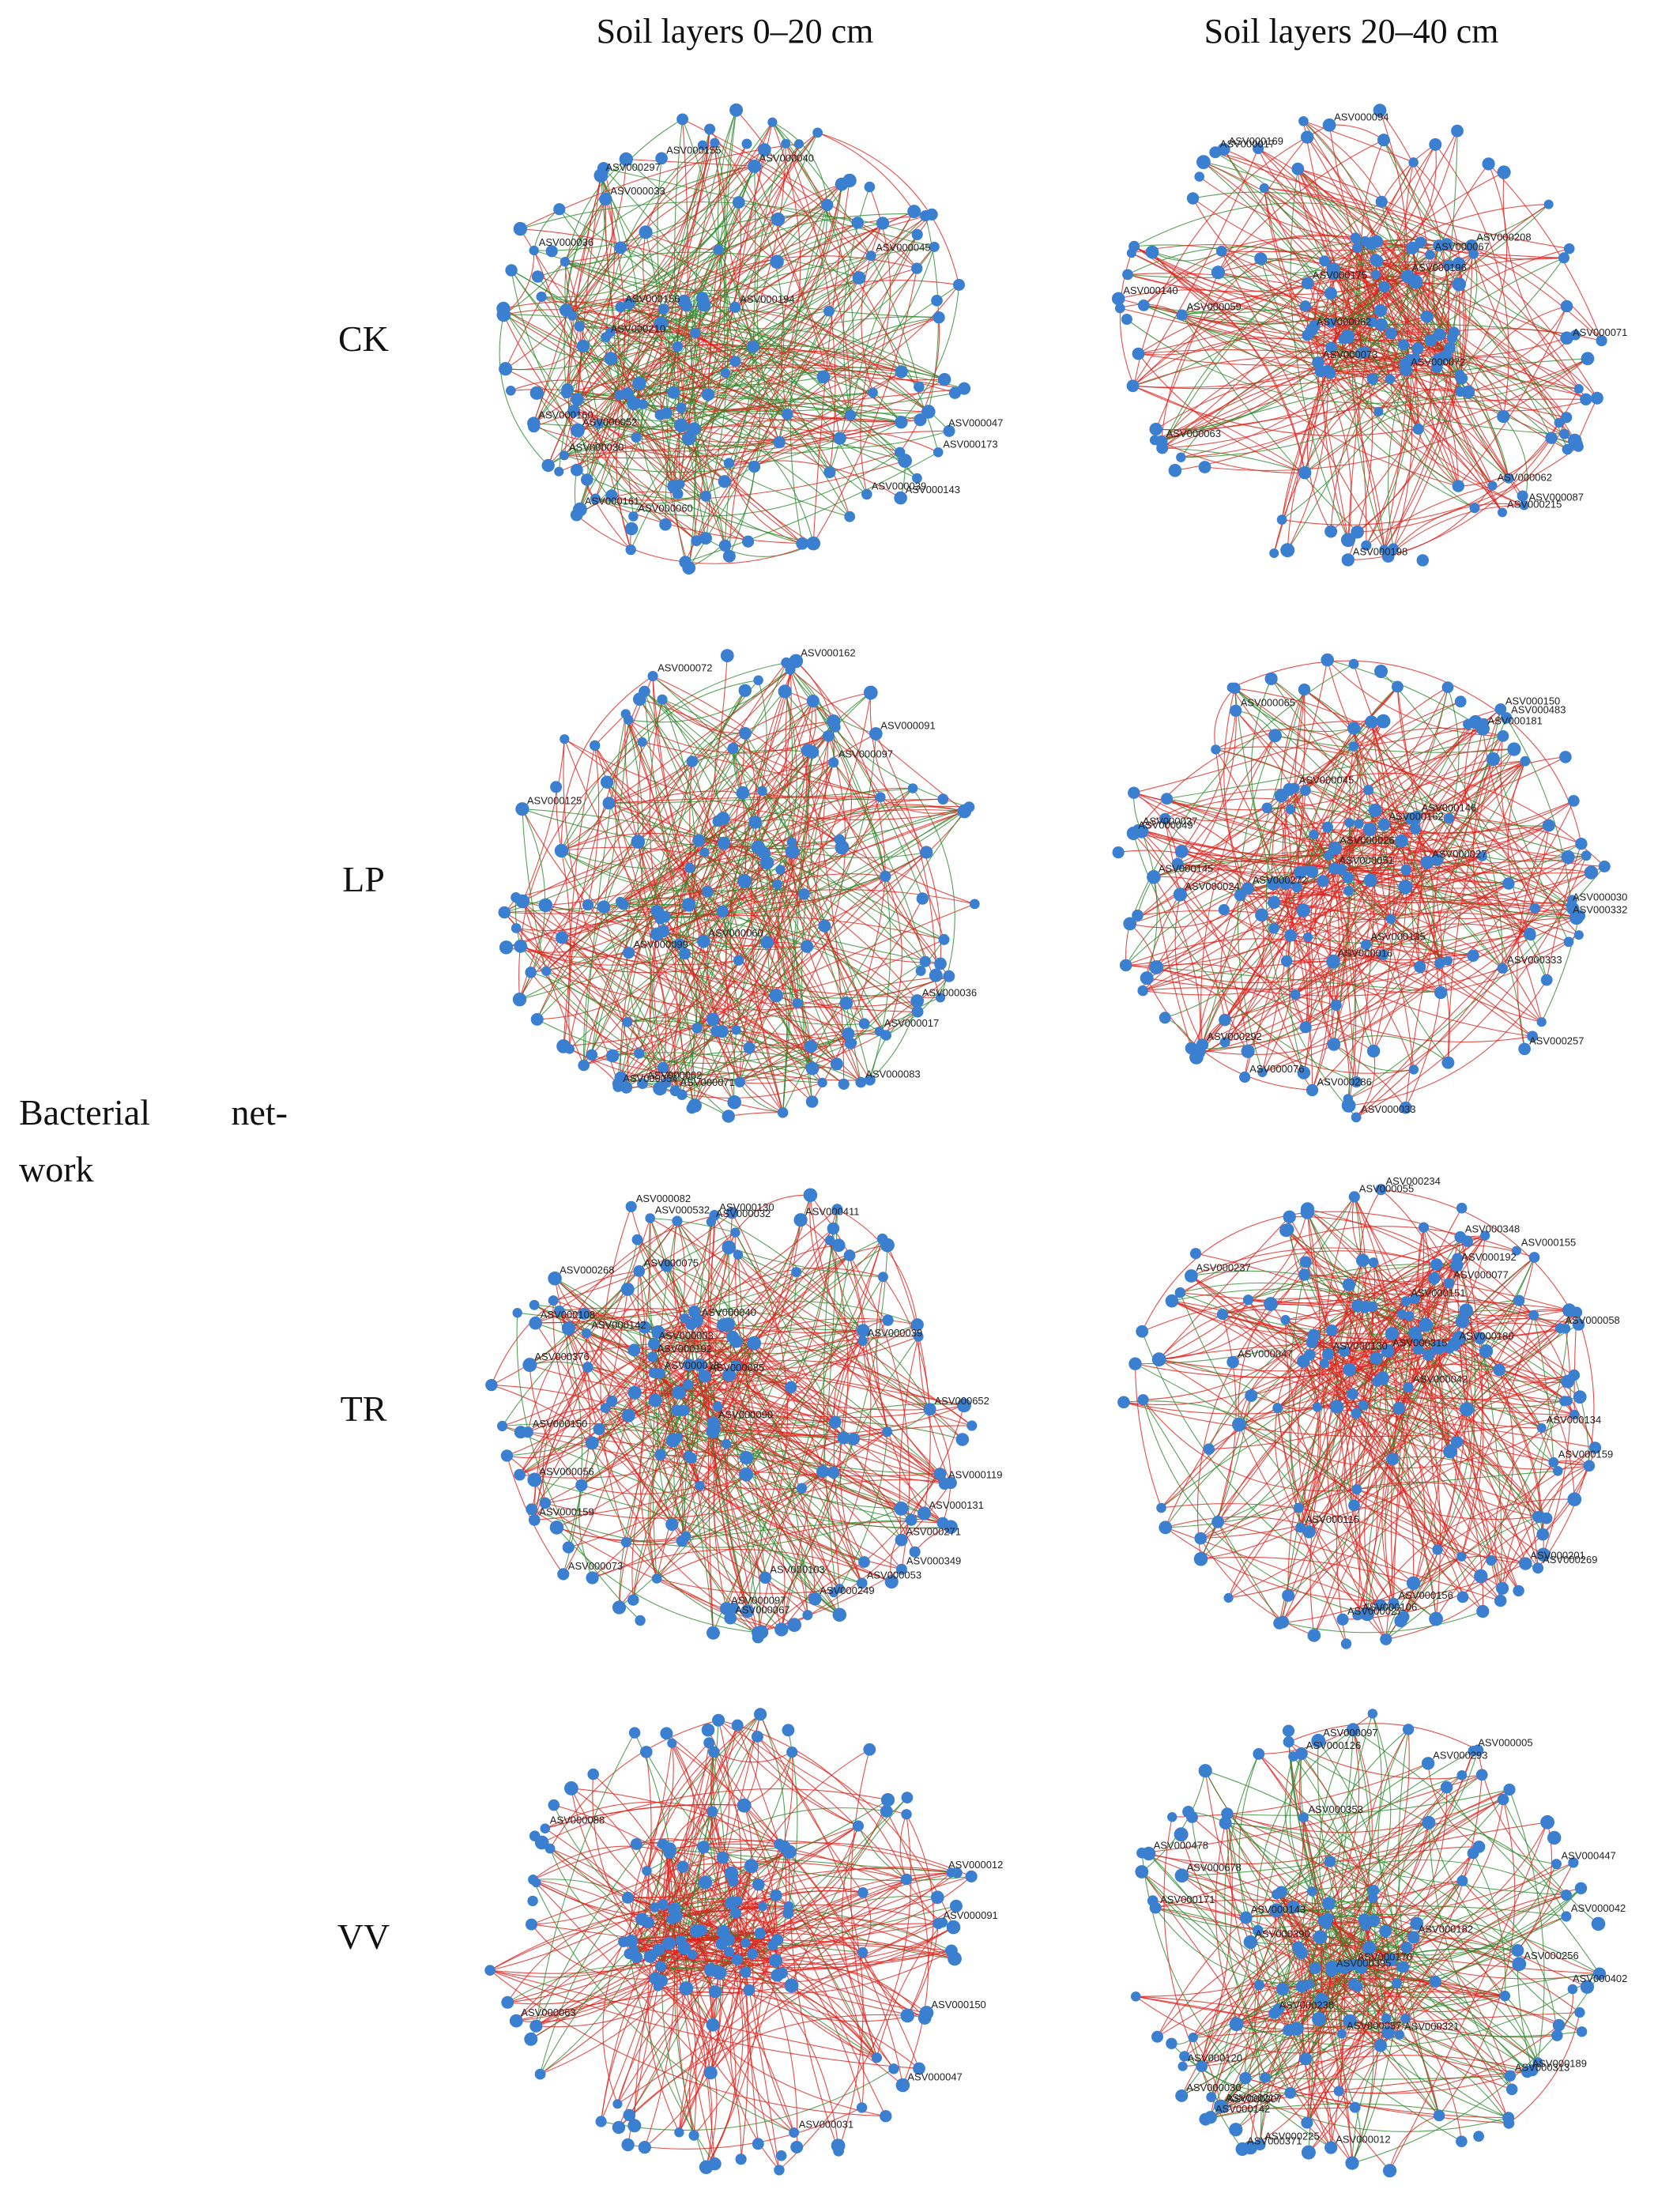 Image resolution: width=1673 pixels, height=2212 pixels. Describe the element at coordinates (1486, 1336) in the screenshot. I see `node-label: ASV000180` at that location.